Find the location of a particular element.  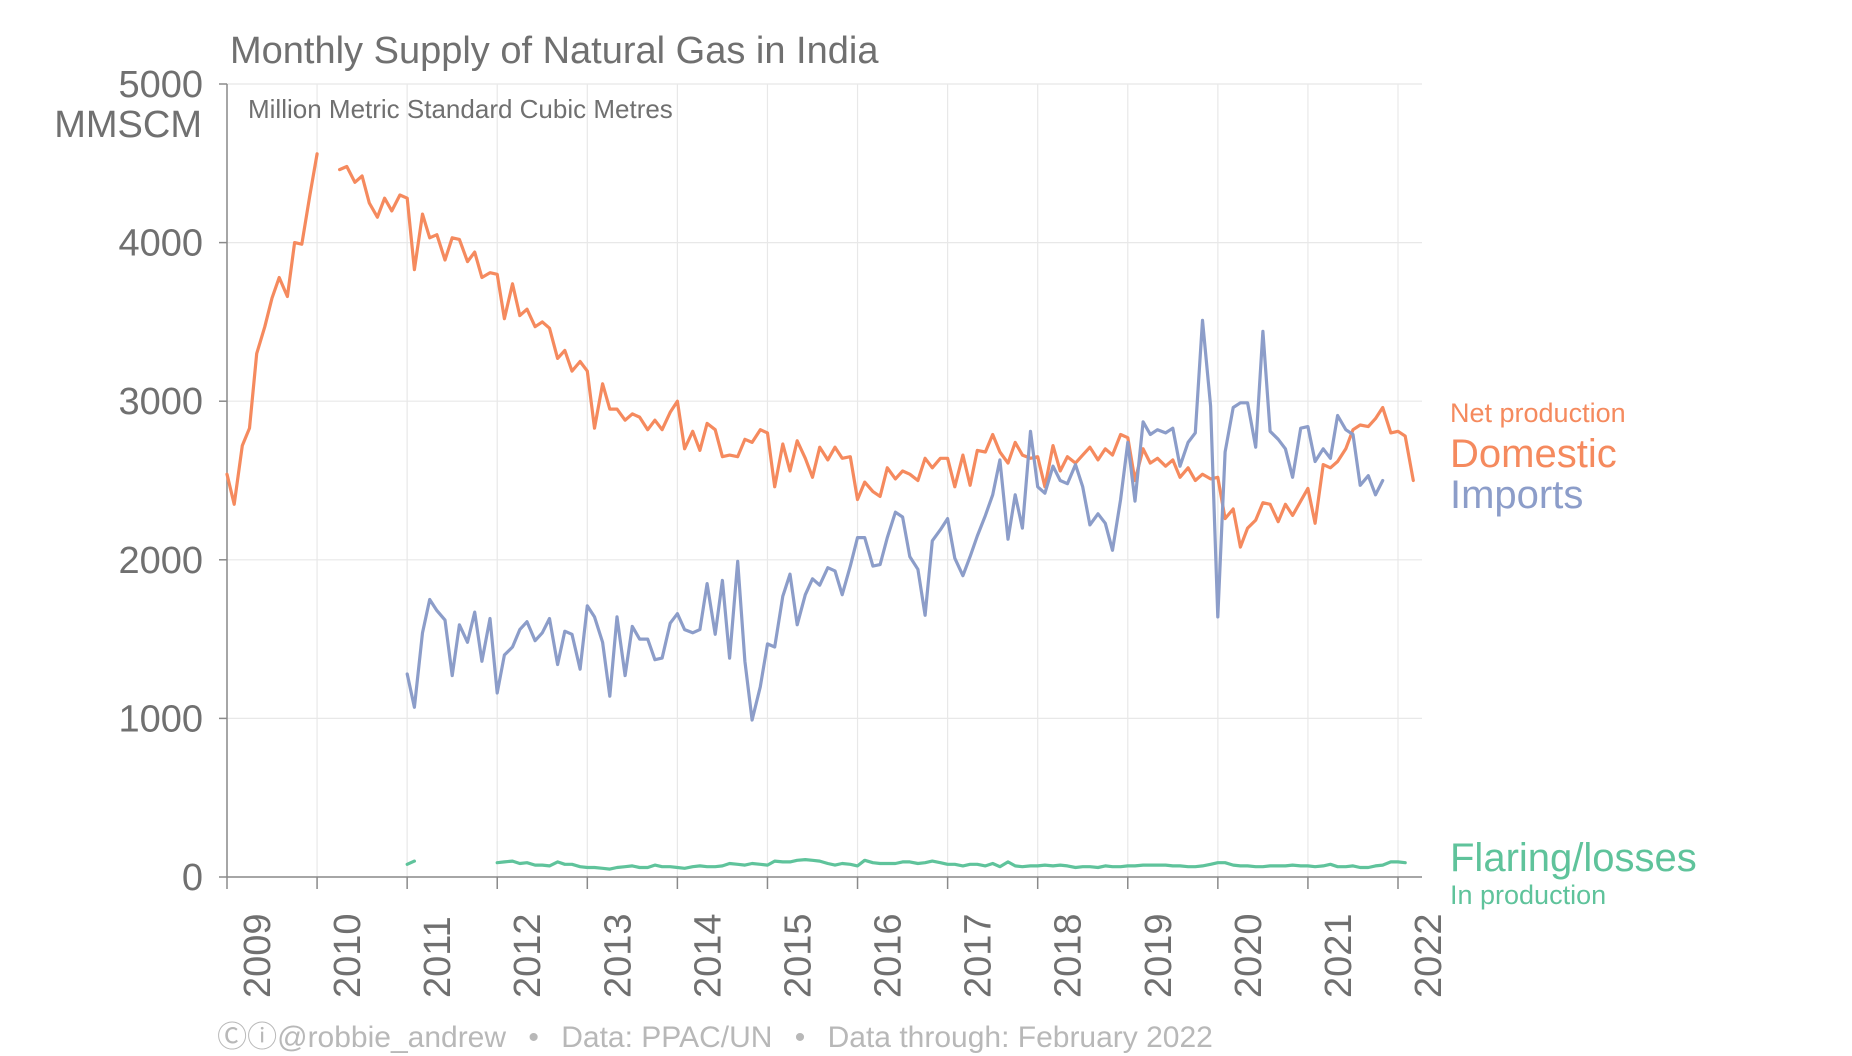

x-tick-label: 2018 is located at coordinates (1069, 955).